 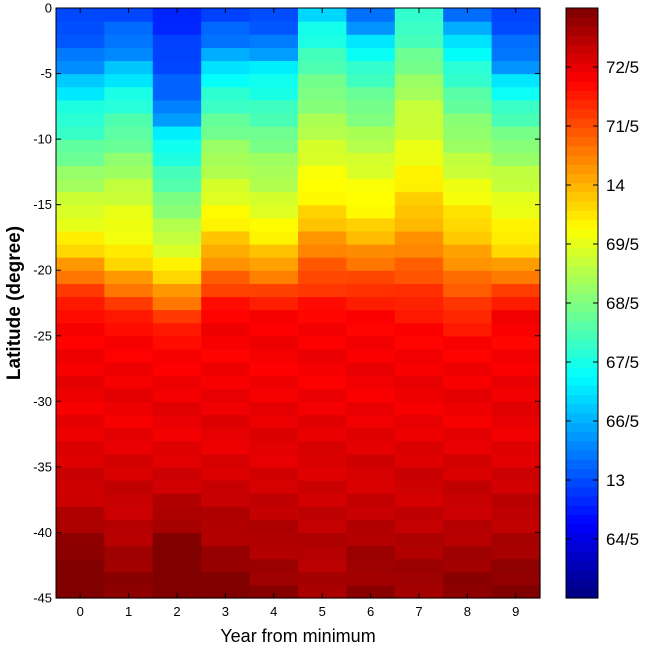 I want to click on y-axis-label: Latitude (degree), so click(x=14, y=303).